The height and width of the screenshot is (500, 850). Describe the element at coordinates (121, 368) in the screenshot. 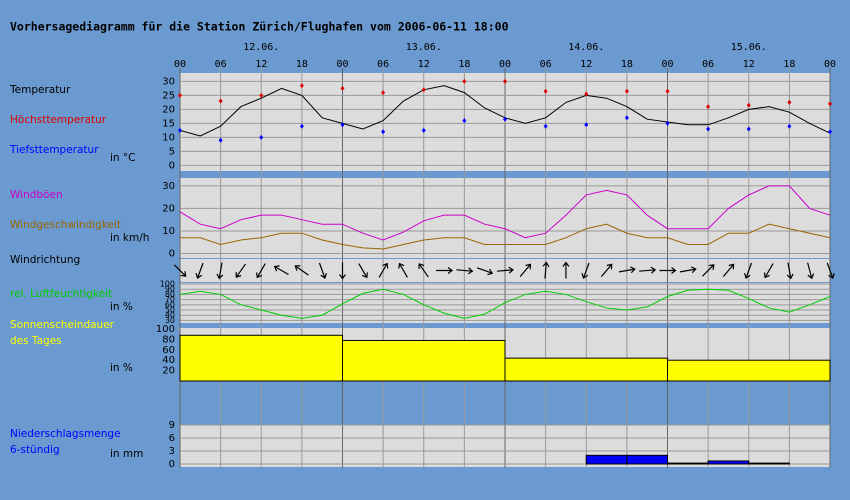

I see `unit-label: in %` at that location.